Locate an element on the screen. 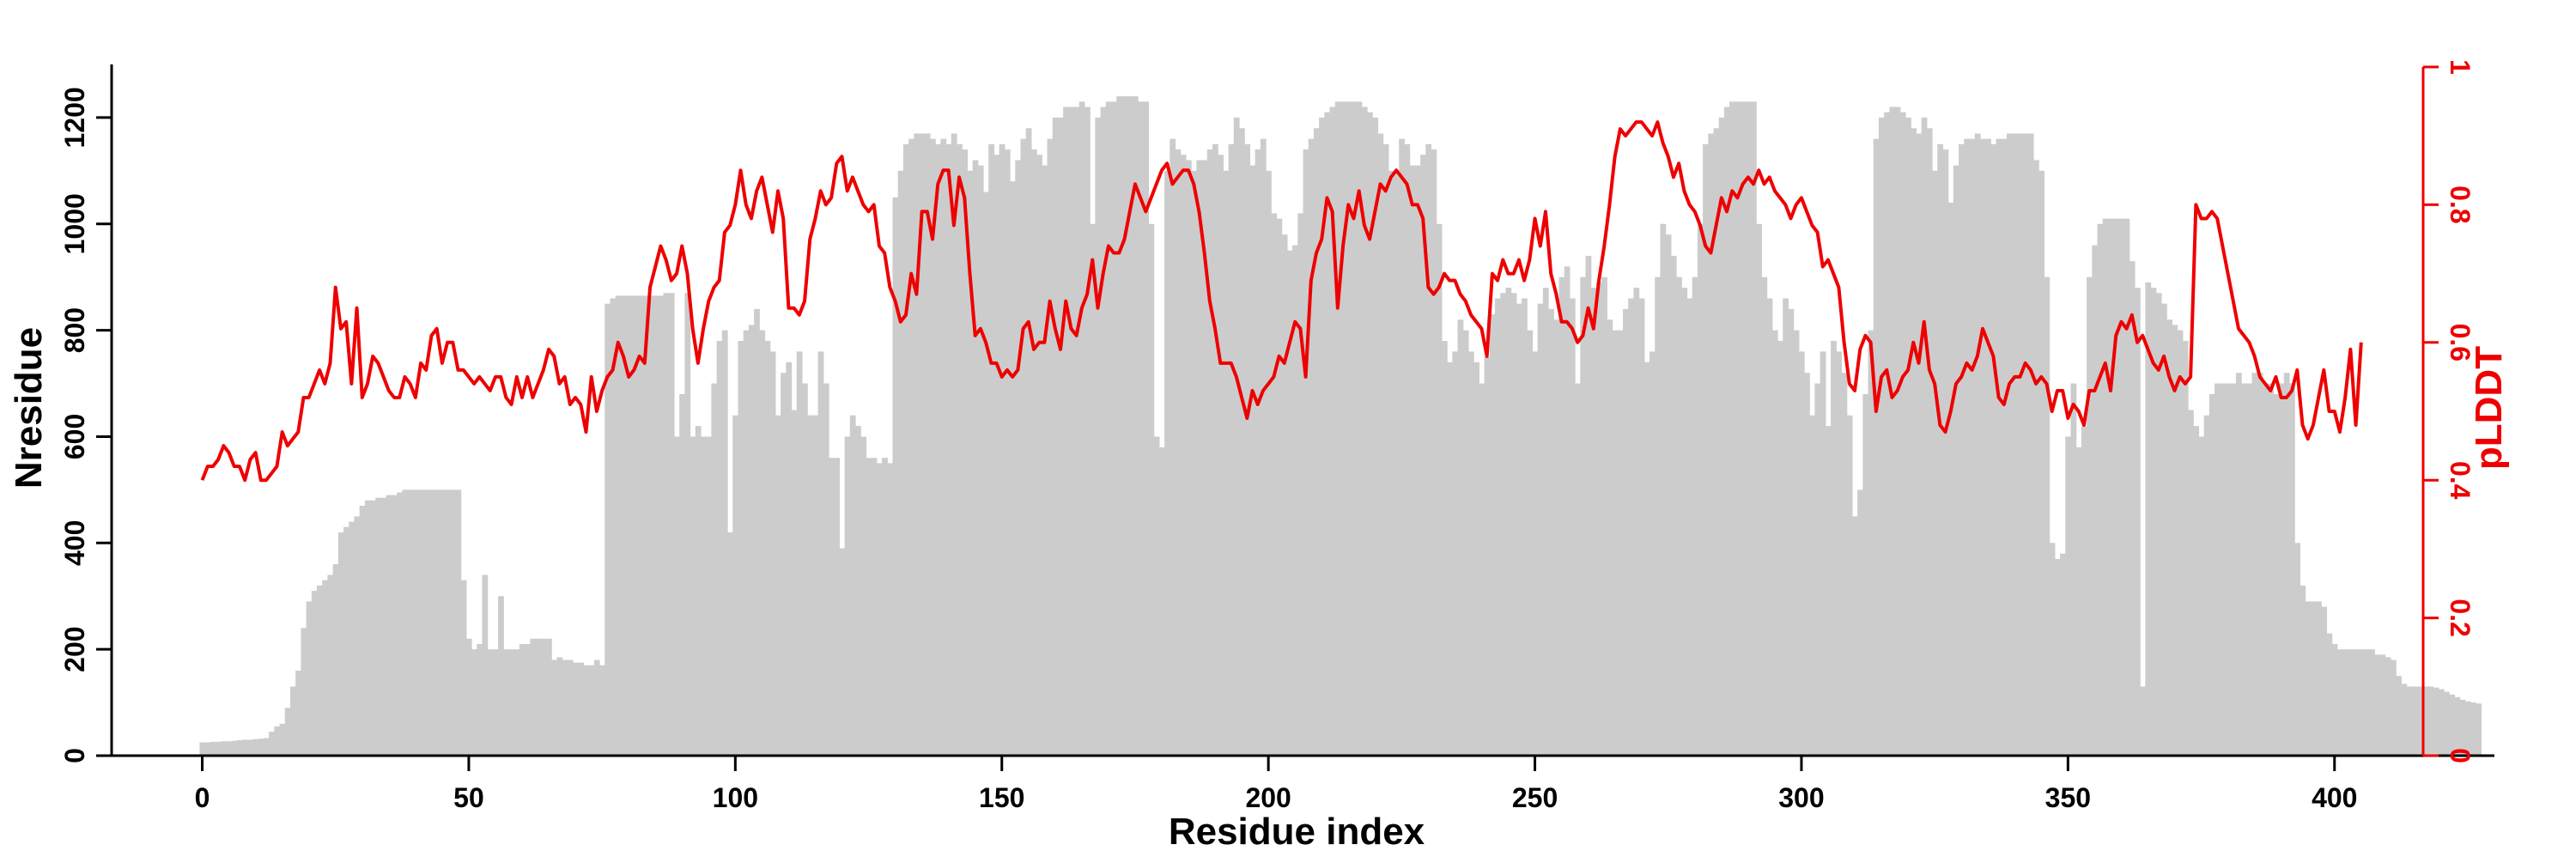 This screenshot has width=2576, height=863. x-tick-label: 350 is located at coordinates (2068, 798).